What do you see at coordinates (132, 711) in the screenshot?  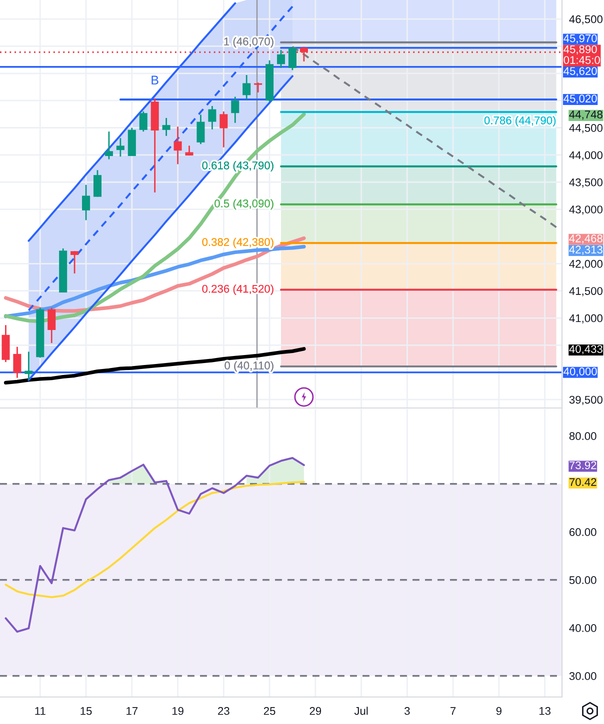 I see `x-tick-label: 17` at bounding box center [132, 711].